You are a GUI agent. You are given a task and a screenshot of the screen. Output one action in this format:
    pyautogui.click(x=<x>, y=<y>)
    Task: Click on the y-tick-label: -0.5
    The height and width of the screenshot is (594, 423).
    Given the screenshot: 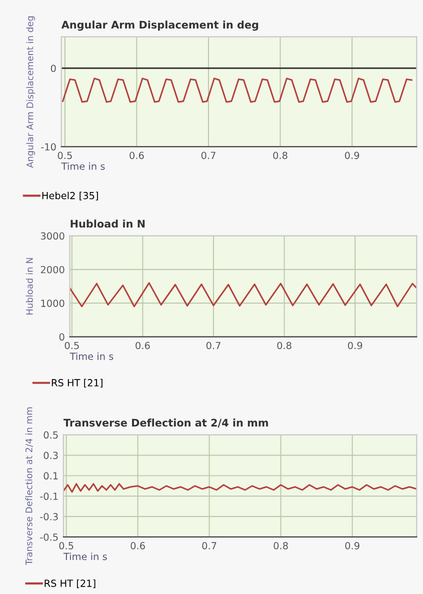 What is the action you would take?
    pyautogui.click(x=49, y=537)
    